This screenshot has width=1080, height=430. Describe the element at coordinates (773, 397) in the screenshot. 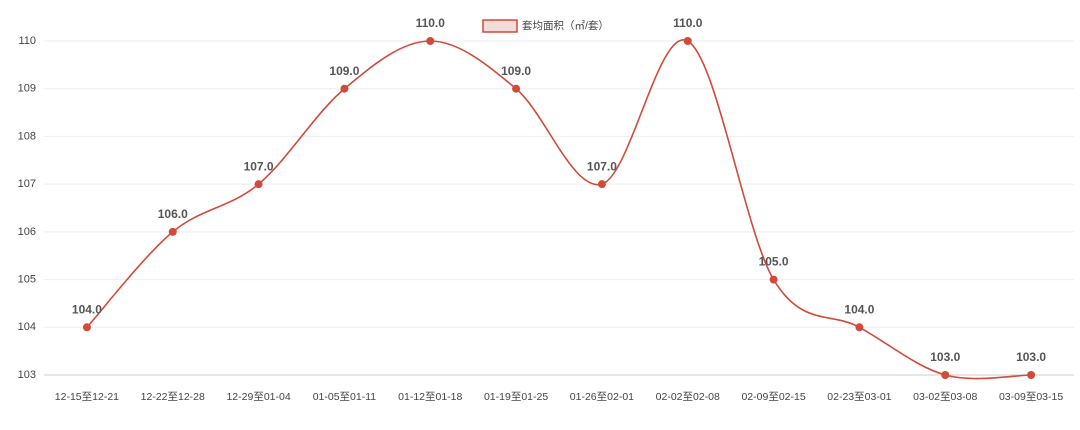

I see `x-tick-label: 02-09至02-15` at that location.